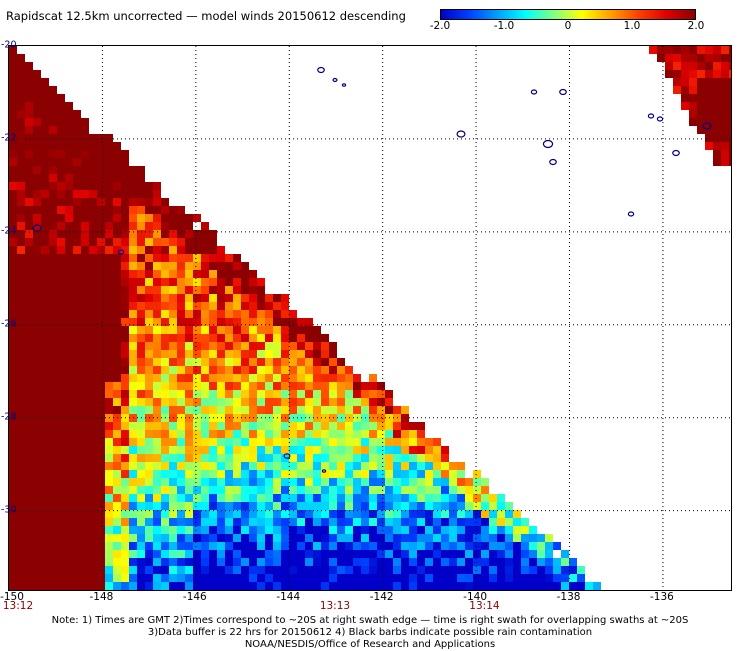  I want to click on latitude-label: -28, so click(9, 417).